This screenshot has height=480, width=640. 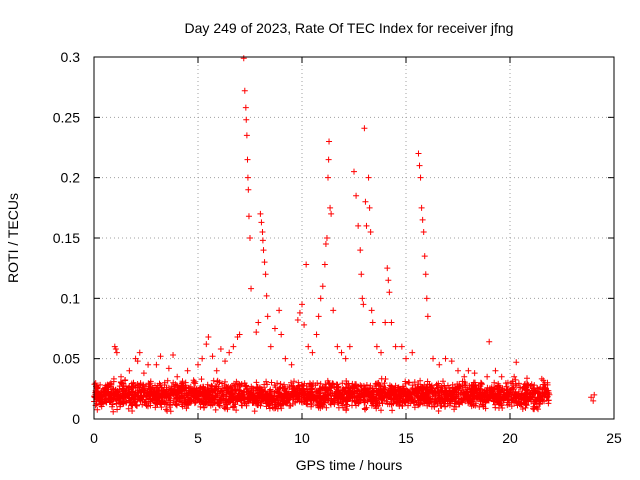 I want to click on y-tick-label: 0, so click(x=76, y=419).